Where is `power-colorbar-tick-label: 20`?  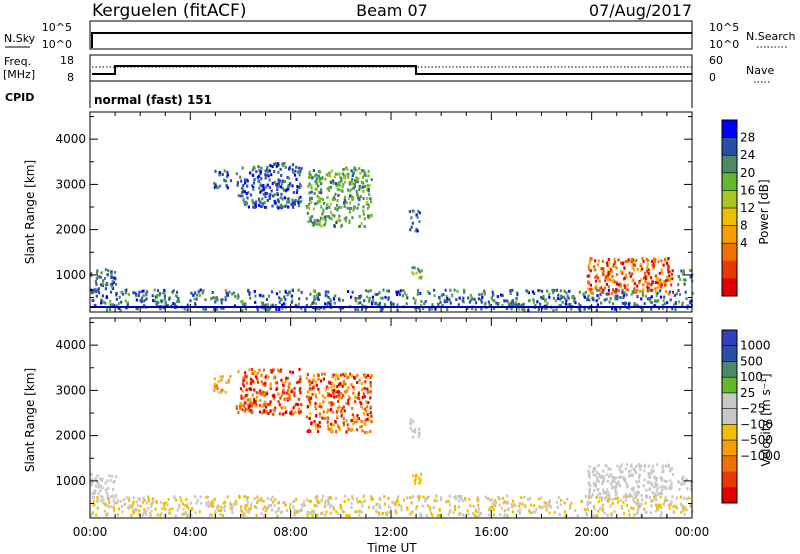 power-colorbar-tick-label: 20 is located at coordinates (747, 173).